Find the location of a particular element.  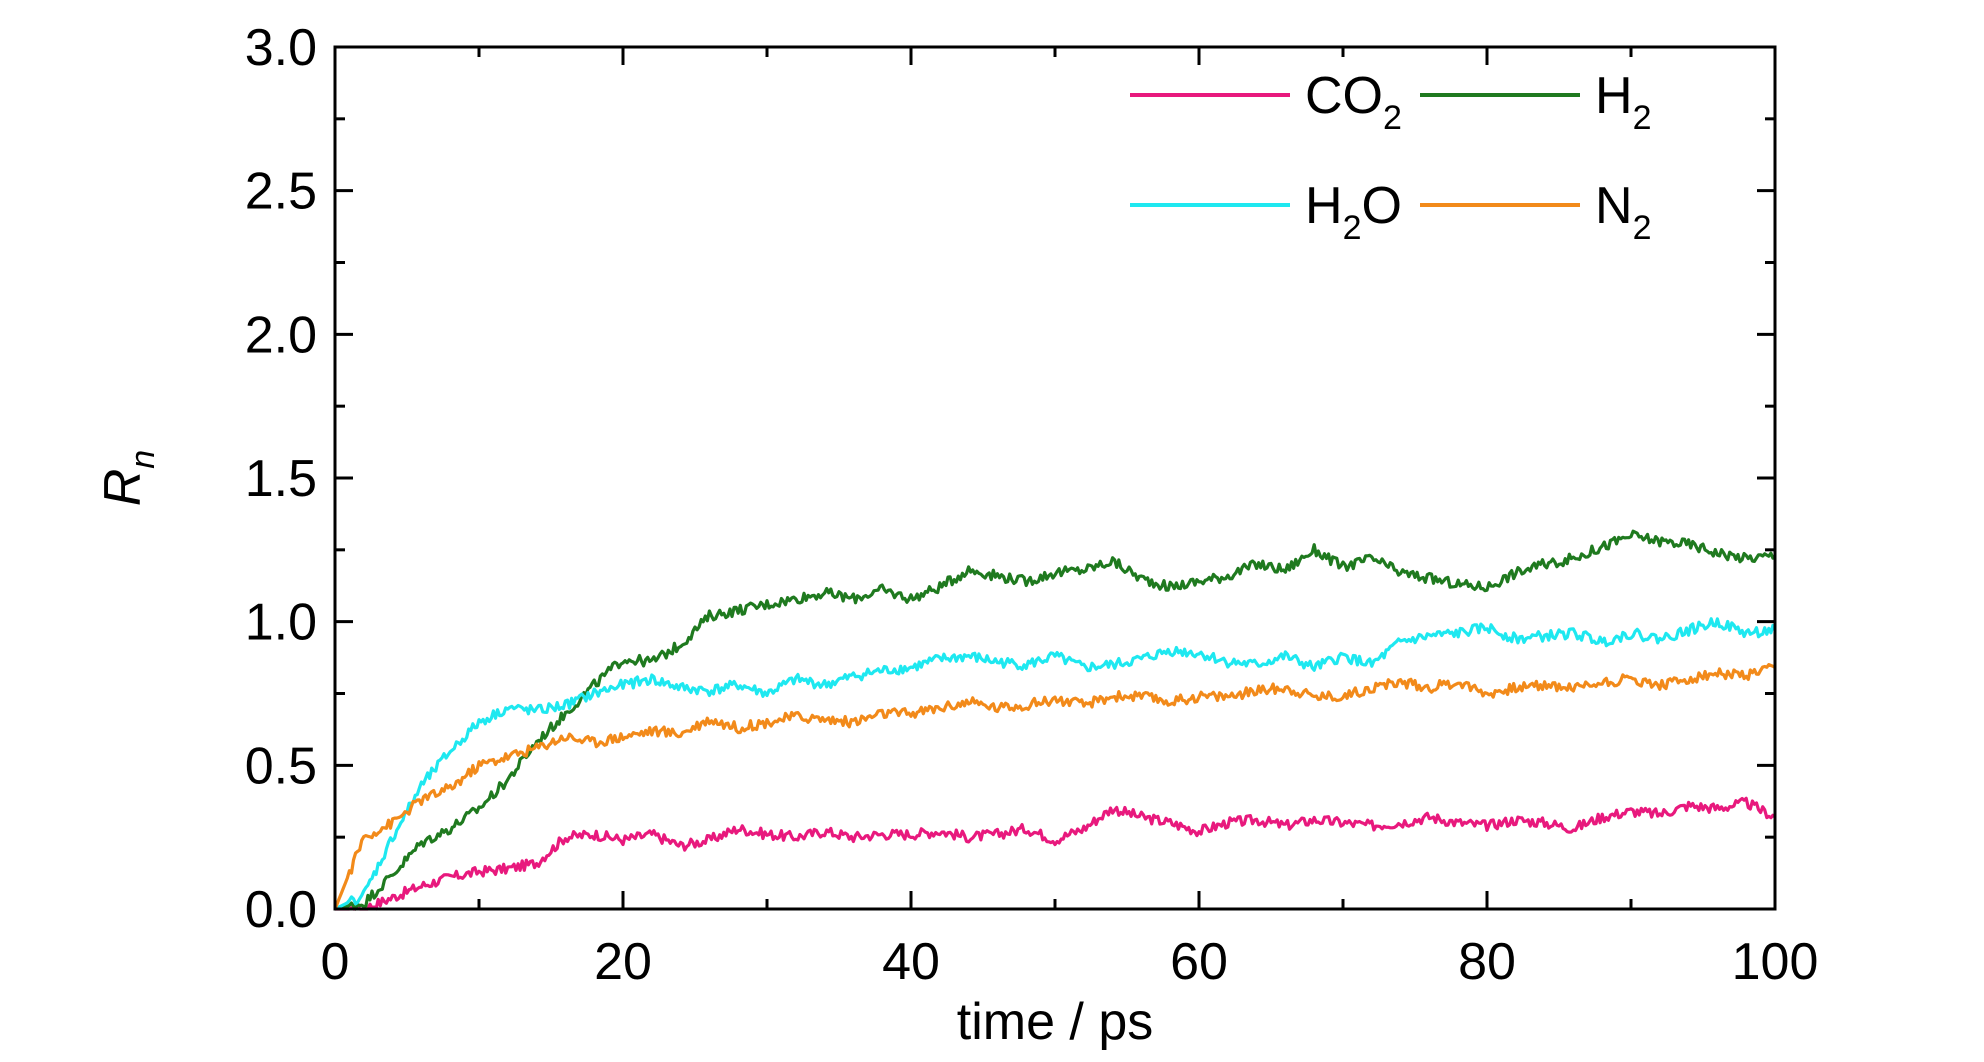

legend-label-co2: CO2 is located at coordinates (1353, 102).